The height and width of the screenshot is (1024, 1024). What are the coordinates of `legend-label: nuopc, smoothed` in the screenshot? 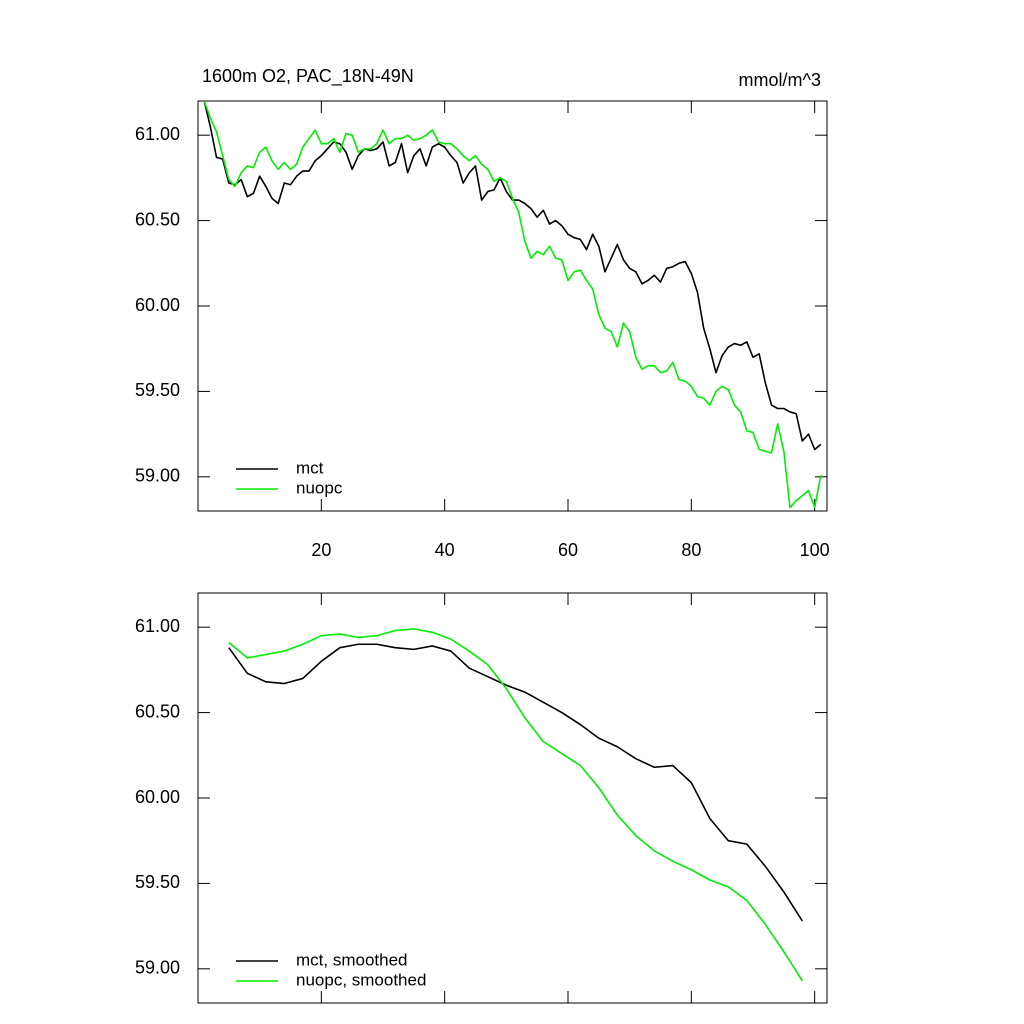 It's located at (361, 979).